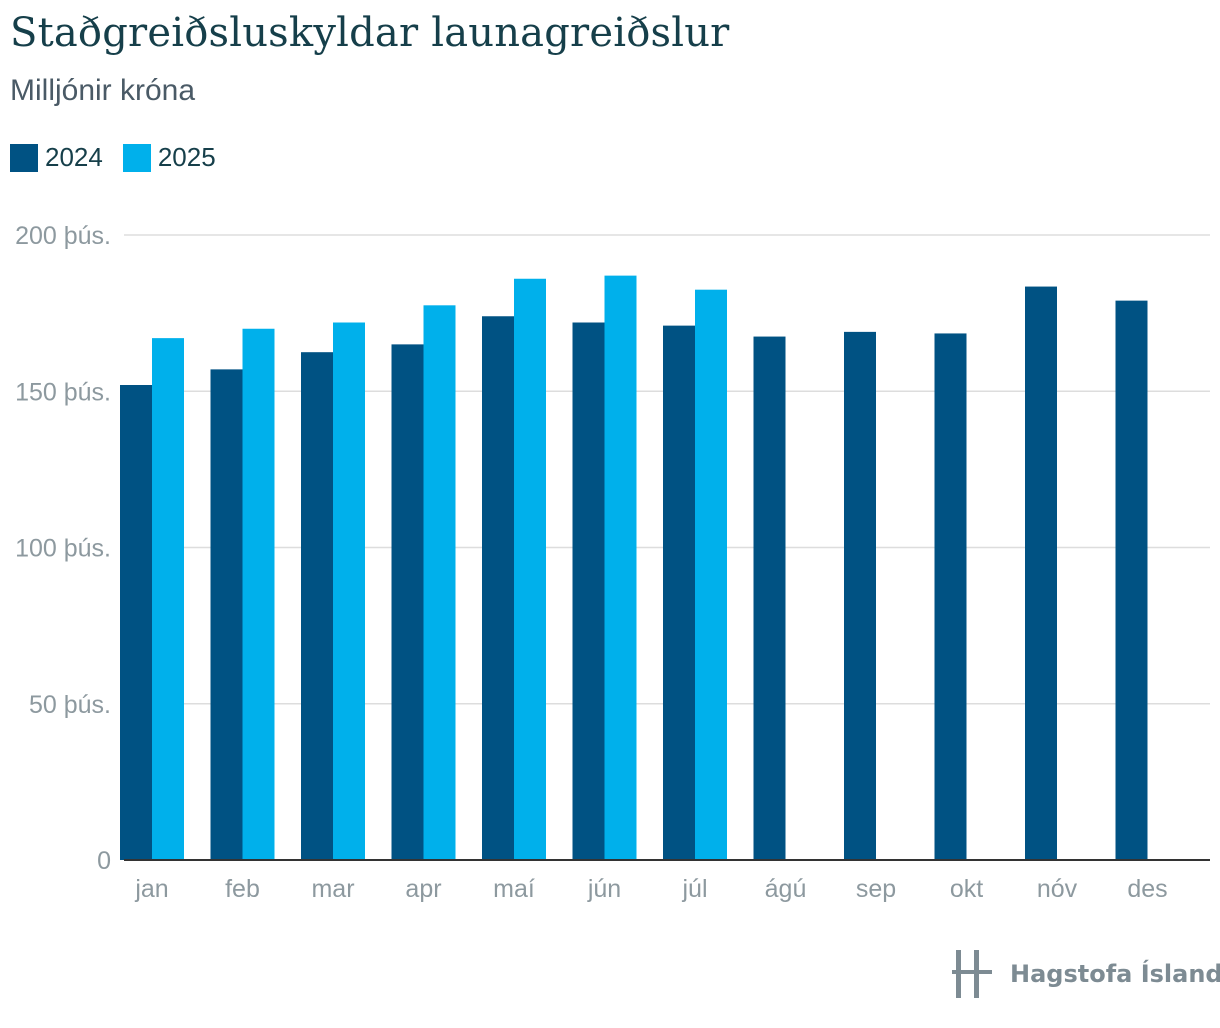 The height and width of the screenshot is (1028, 1220). I want to click on bar-2024-sep, so click(860, 595).